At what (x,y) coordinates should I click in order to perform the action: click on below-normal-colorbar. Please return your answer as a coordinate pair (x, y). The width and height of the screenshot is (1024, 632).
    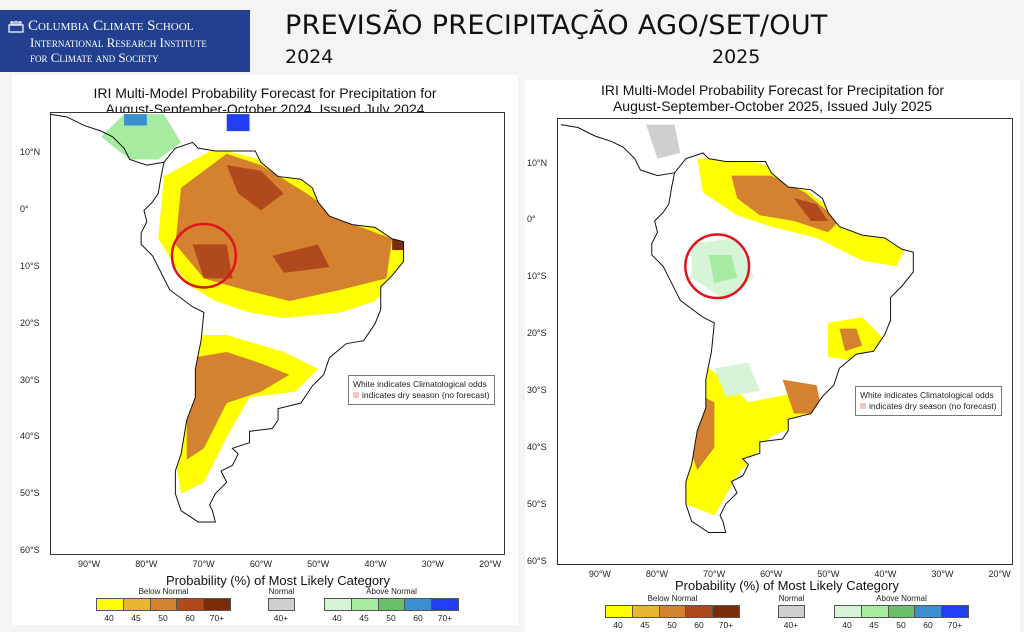
    Looking at the image, I should click on (163, 604).